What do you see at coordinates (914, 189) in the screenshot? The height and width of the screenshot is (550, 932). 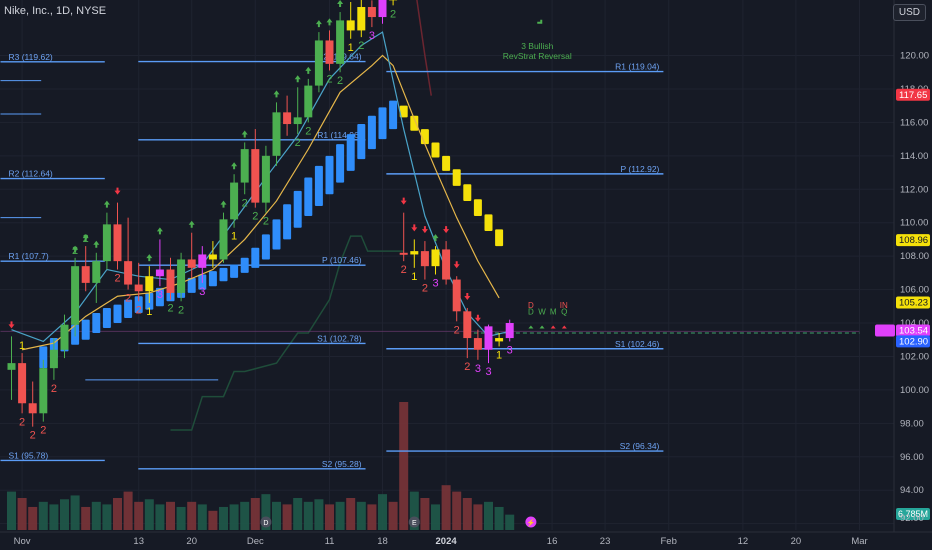 I see `y-tick-label: 112.00` at bounding box center [914, 189].